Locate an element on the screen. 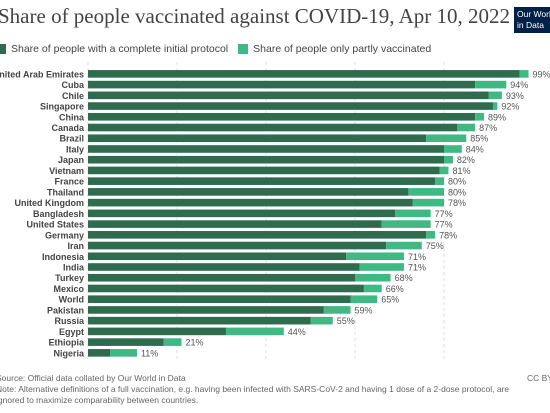 The width and height of the screenshot is (550, 413). category-label: Singapore is located at coordinates (62, 107).